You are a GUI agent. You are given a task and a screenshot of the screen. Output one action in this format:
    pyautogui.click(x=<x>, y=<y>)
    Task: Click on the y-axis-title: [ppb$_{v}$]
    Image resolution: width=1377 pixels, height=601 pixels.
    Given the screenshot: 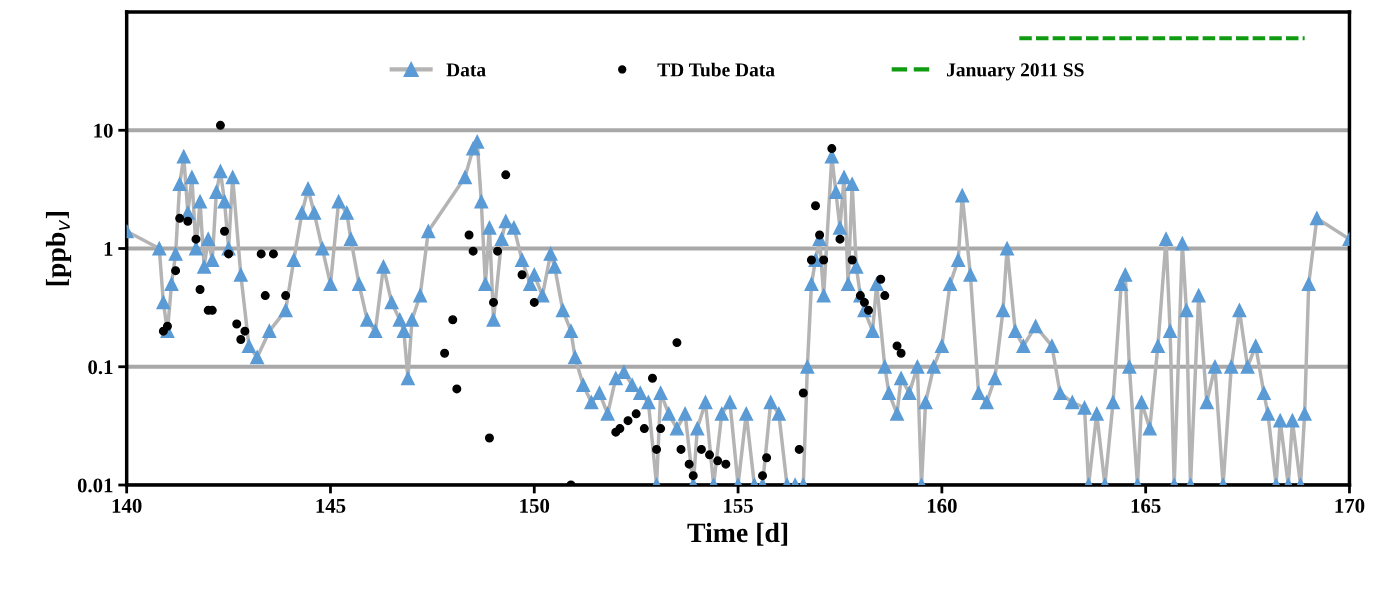 What is the action you would take?
    pyautogui.click(x=58, y=248)
    